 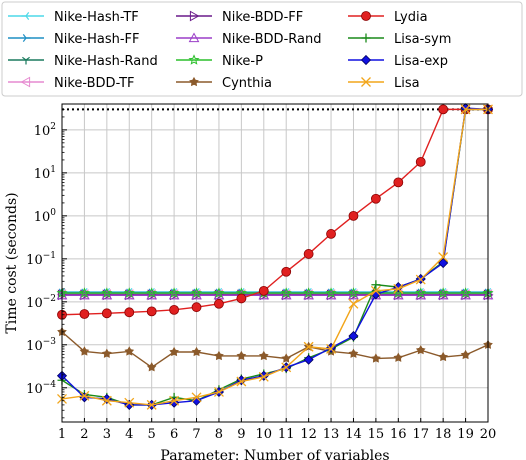 What do you see at coordinates (286, 434) in the screenshot?
I see `x-tick-label: 11` at bounding box center [286, 434].